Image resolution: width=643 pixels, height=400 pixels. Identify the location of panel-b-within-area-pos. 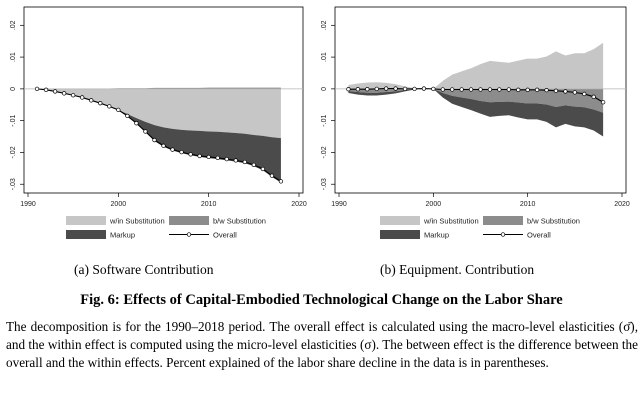
(476, 65).